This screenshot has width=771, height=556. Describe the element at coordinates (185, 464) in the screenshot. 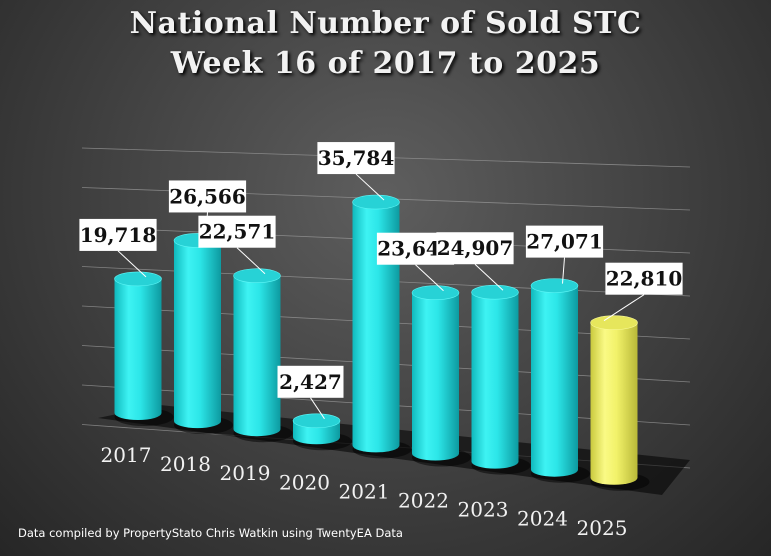

I see `x-tick-label: 2018` at that location.